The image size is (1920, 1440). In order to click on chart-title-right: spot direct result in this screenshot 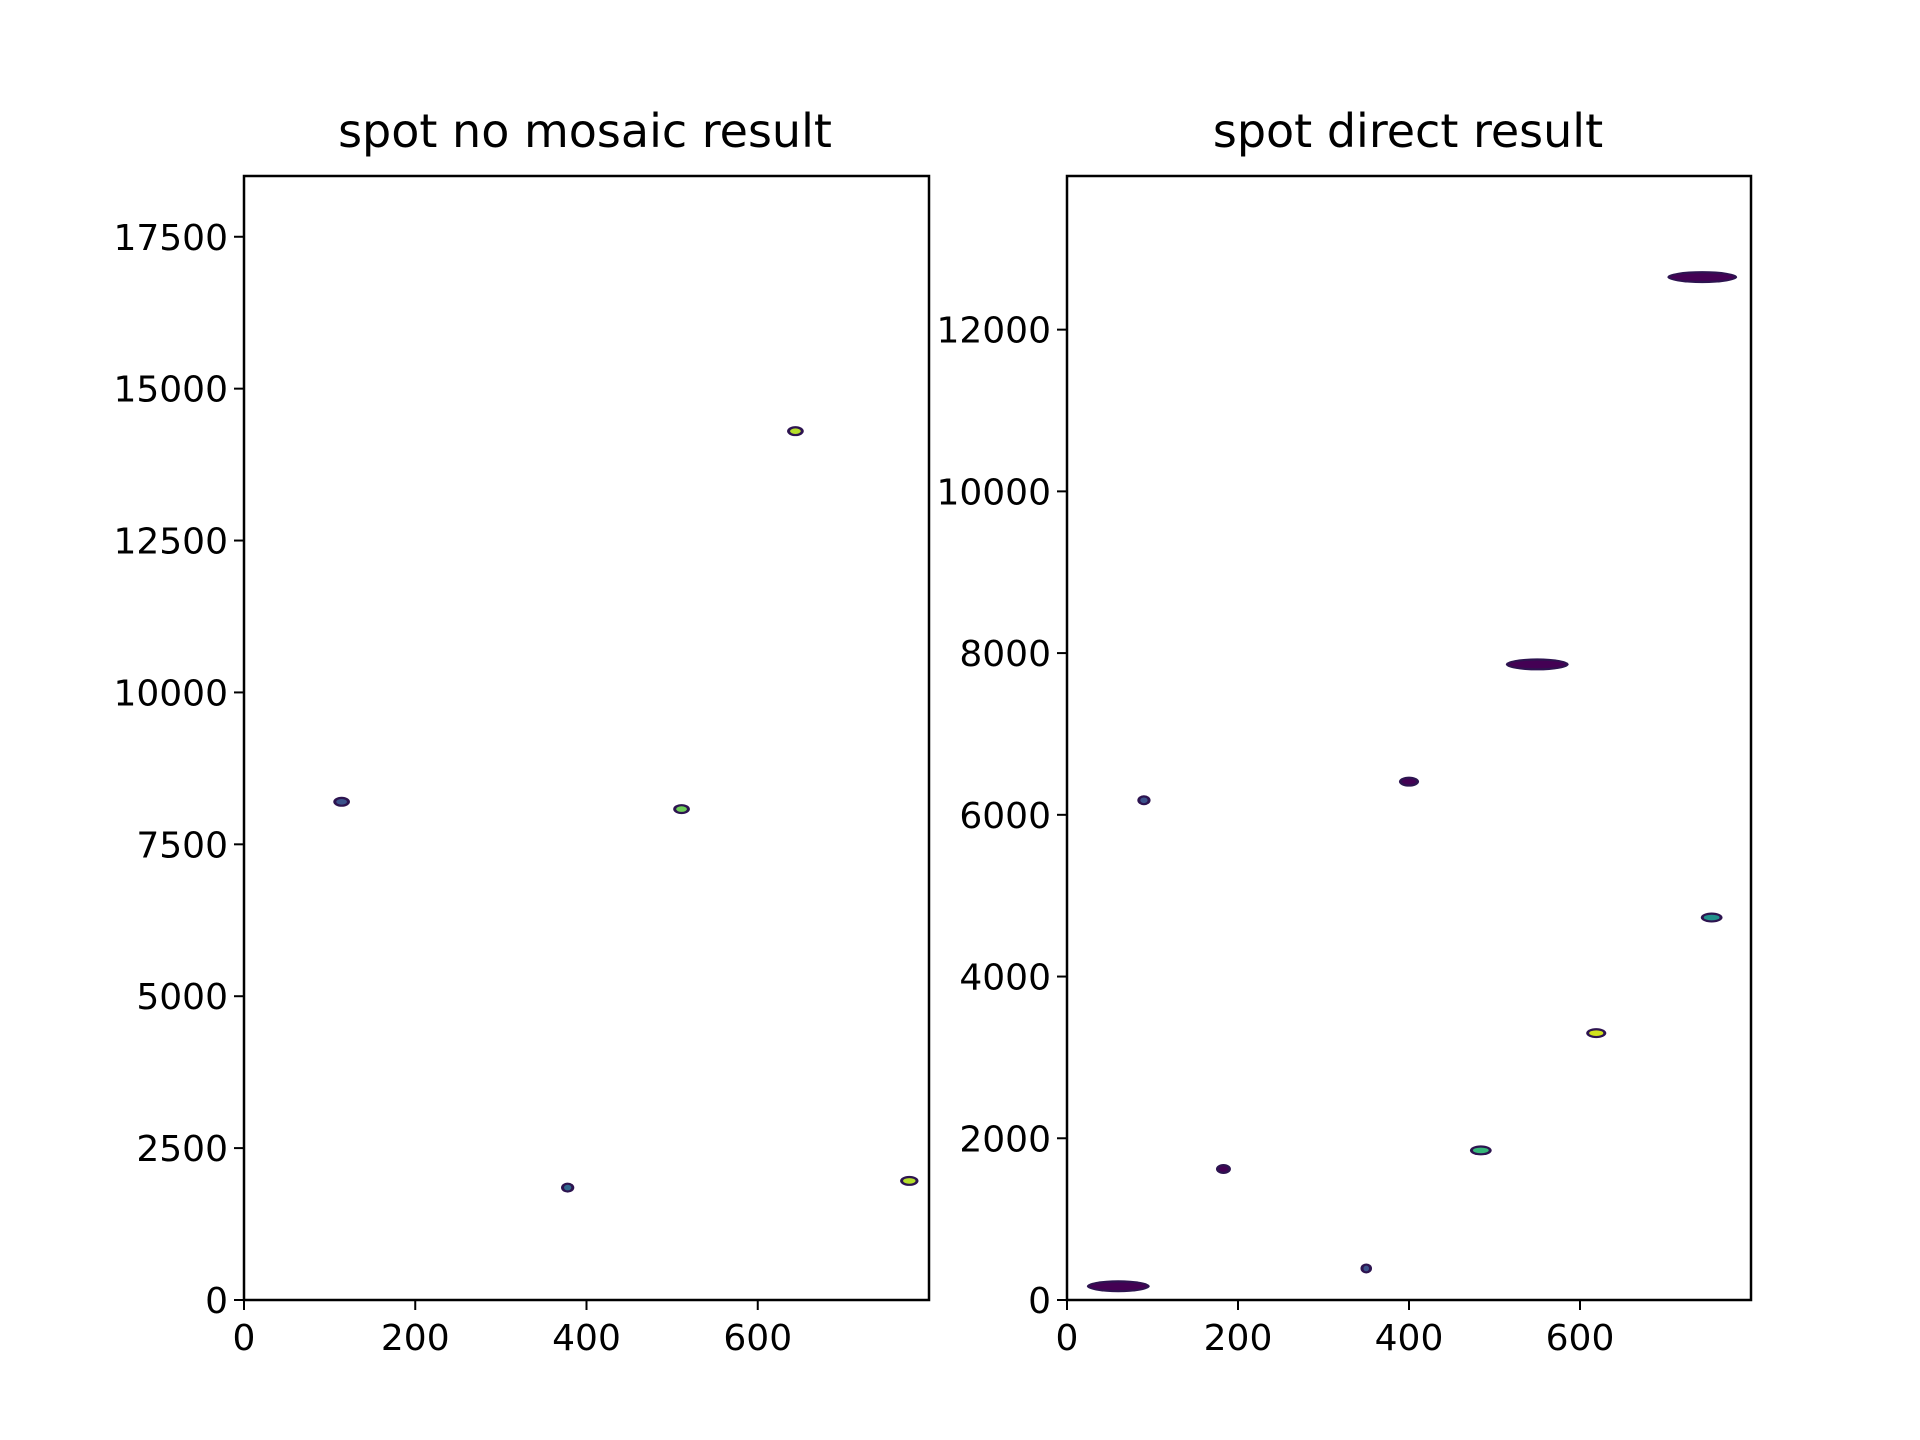, I will do `click(1408, 131)`.